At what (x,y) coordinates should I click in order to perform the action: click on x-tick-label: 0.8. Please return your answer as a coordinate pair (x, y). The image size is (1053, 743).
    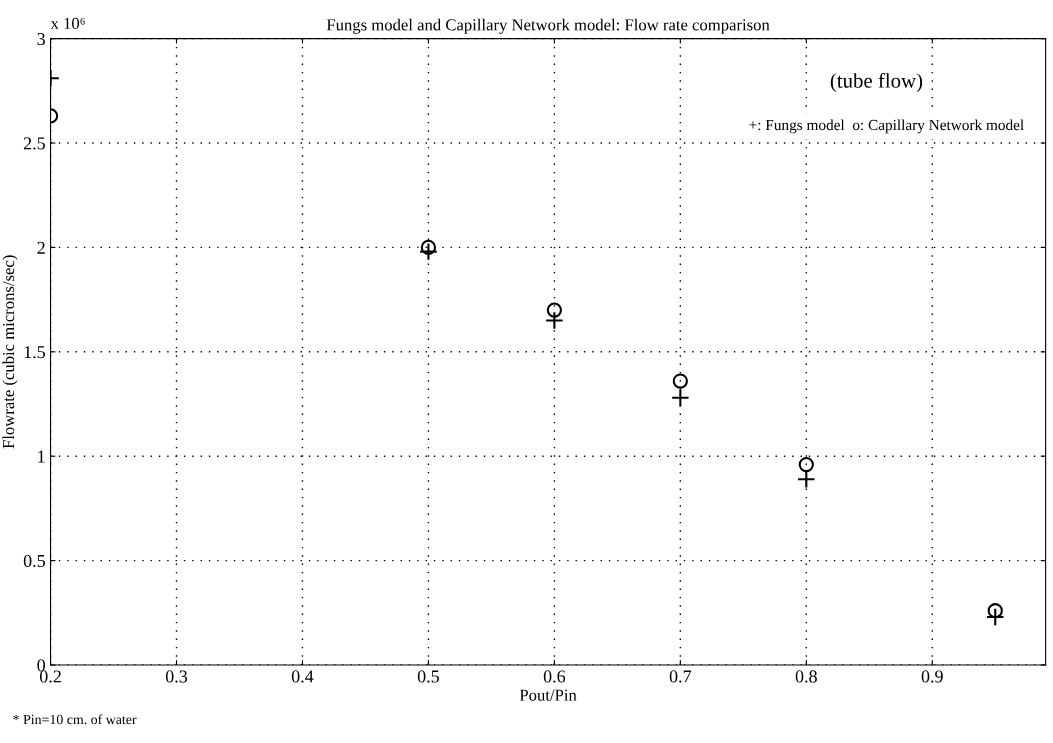
    Looking at the image, I should click on (806, 676).